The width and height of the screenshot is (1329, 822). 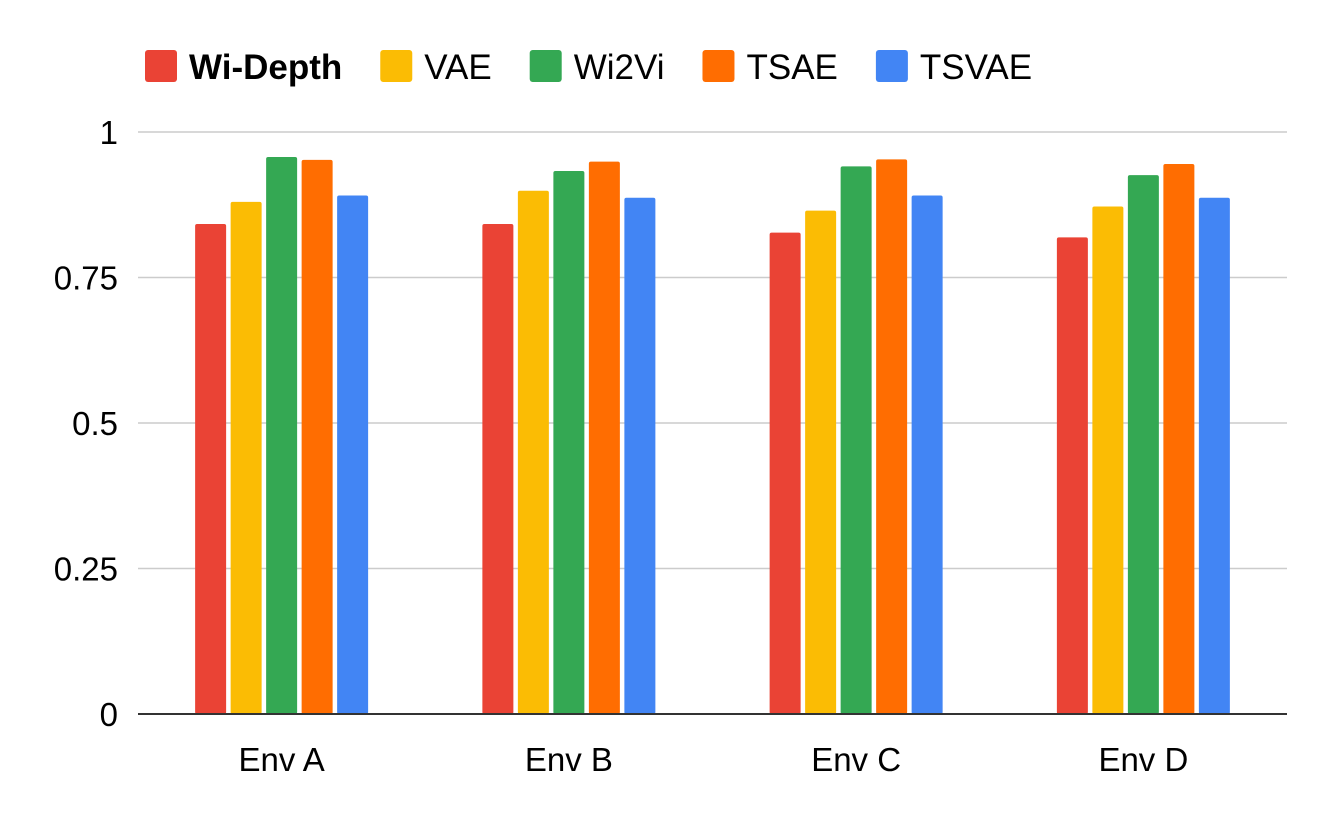 I want to click on legend-label: VAE, so click(x=457, y=67).